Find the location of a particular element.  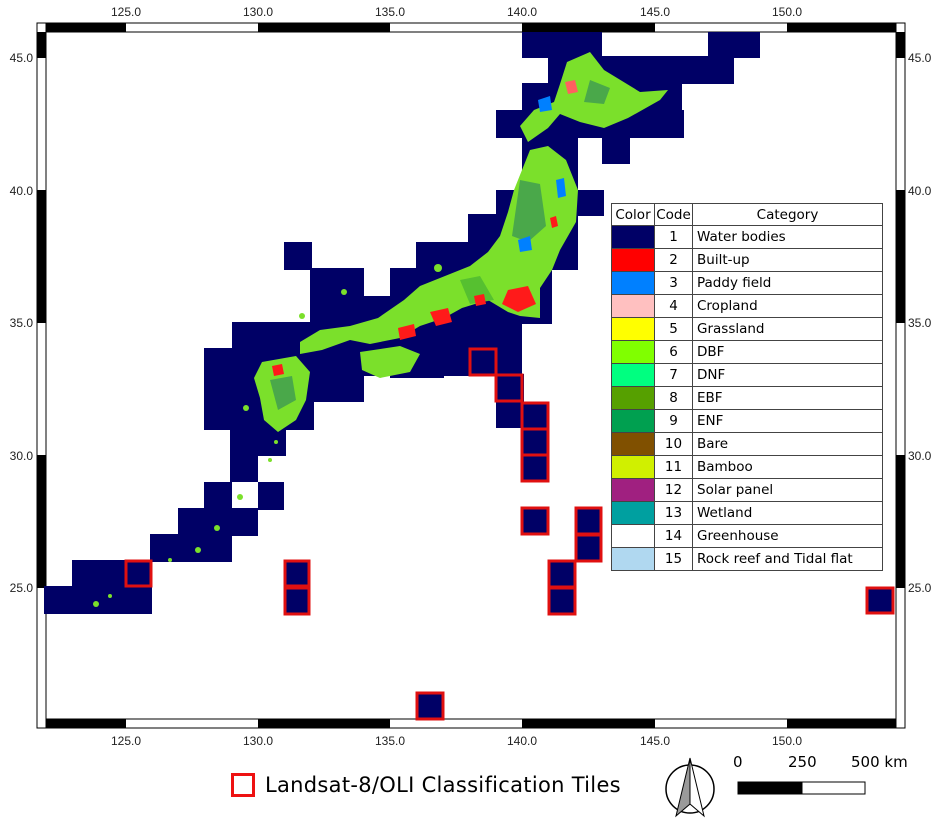

legend-category: Paddy field is located at coordinates (787, 283).